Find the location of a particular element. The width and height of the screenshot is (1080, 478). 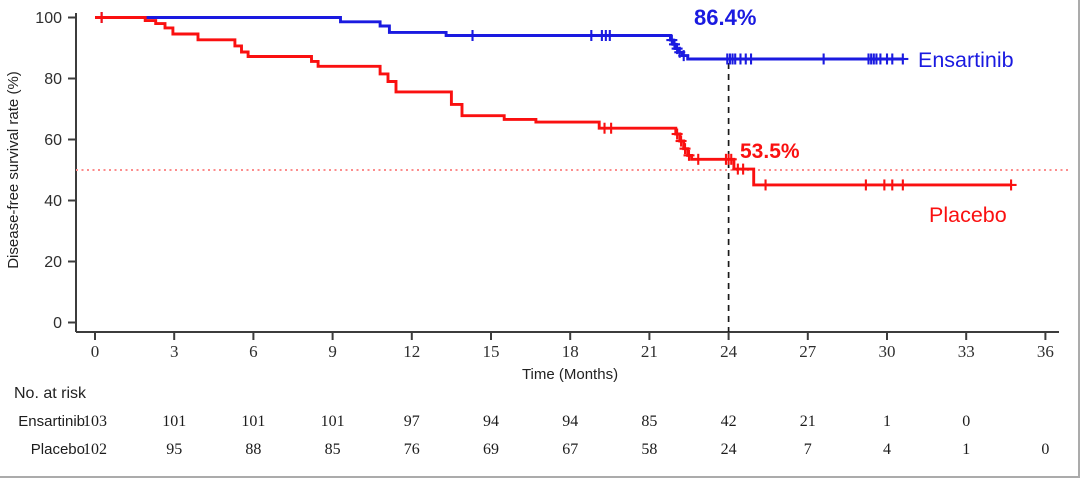

x-tick-label: 12 is located at coordinates (411, 351).